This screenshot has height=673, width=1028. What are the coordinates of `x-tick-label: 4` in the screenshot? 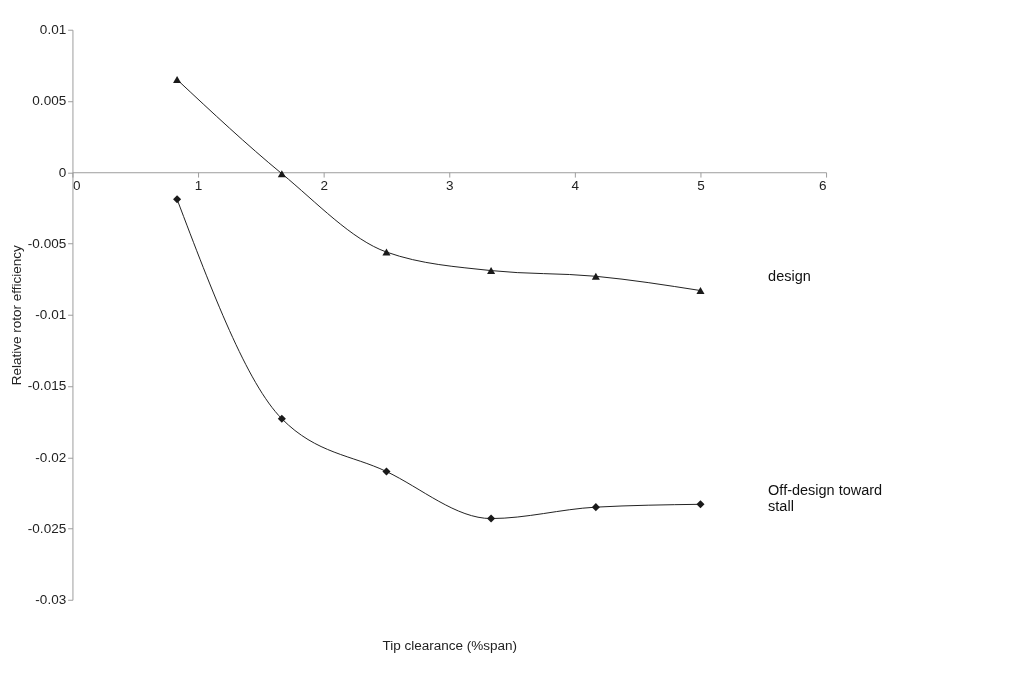 It's located at (575, 186).